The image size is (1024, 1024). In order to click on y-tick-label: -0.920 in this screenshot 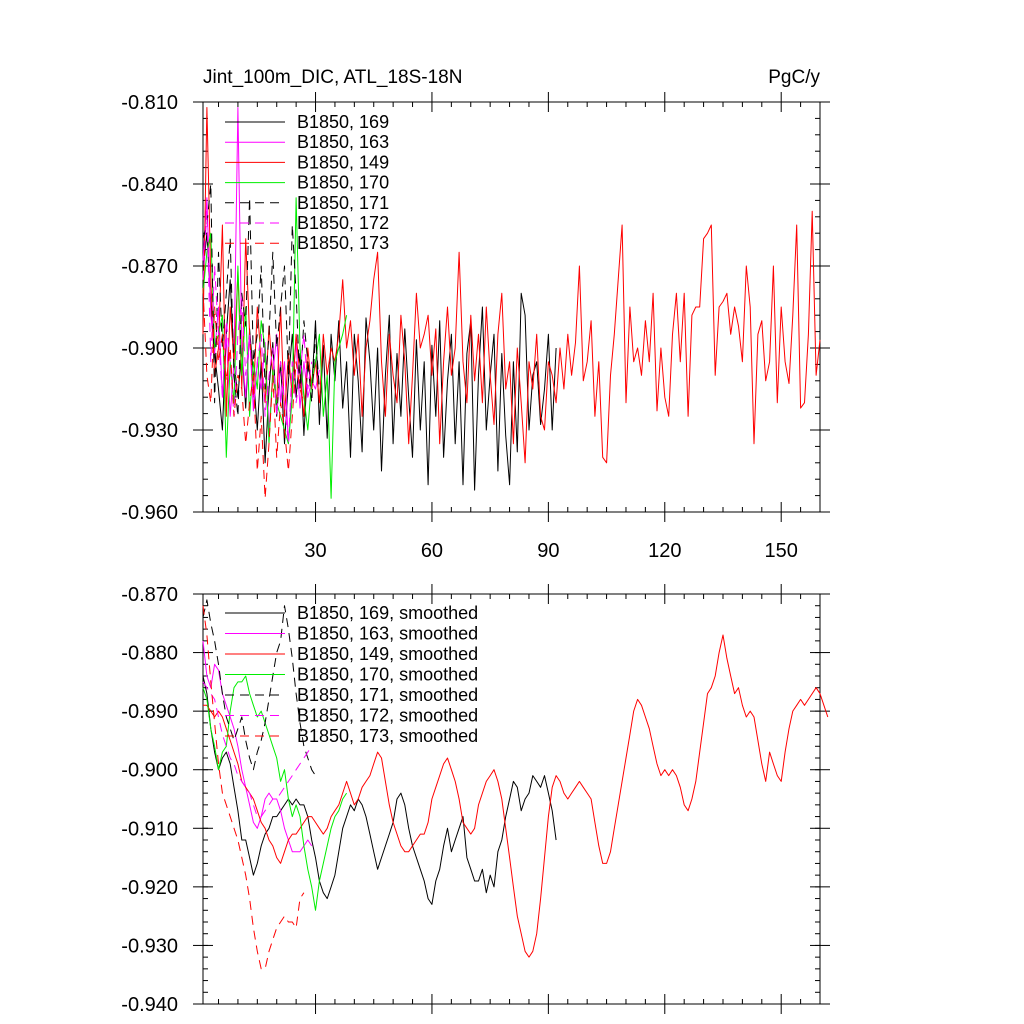, I will do `click(149, 888)`.